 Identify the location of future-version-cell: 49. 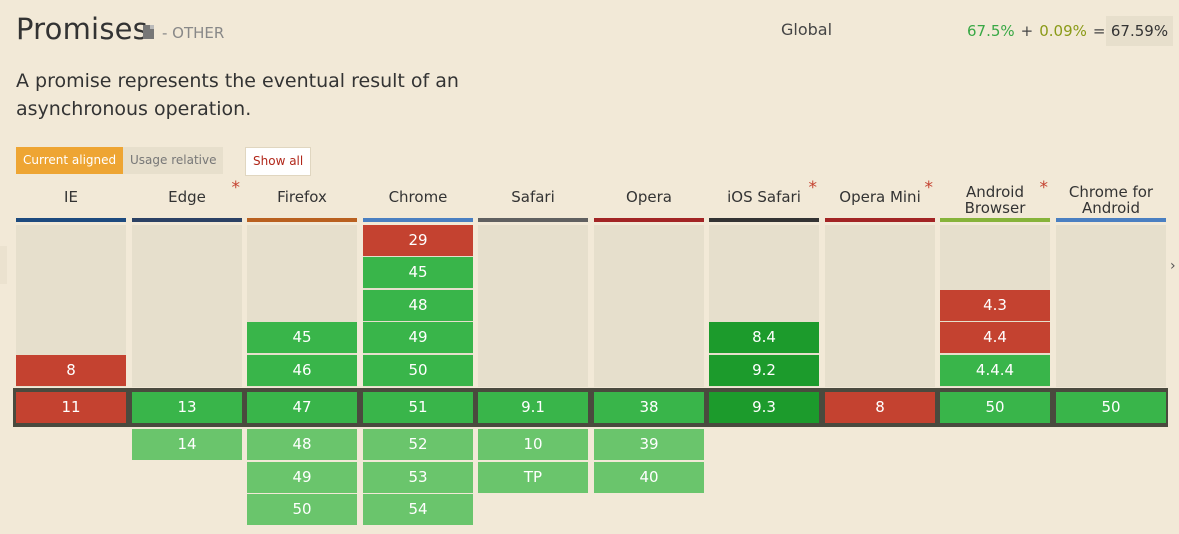
(302, 477).